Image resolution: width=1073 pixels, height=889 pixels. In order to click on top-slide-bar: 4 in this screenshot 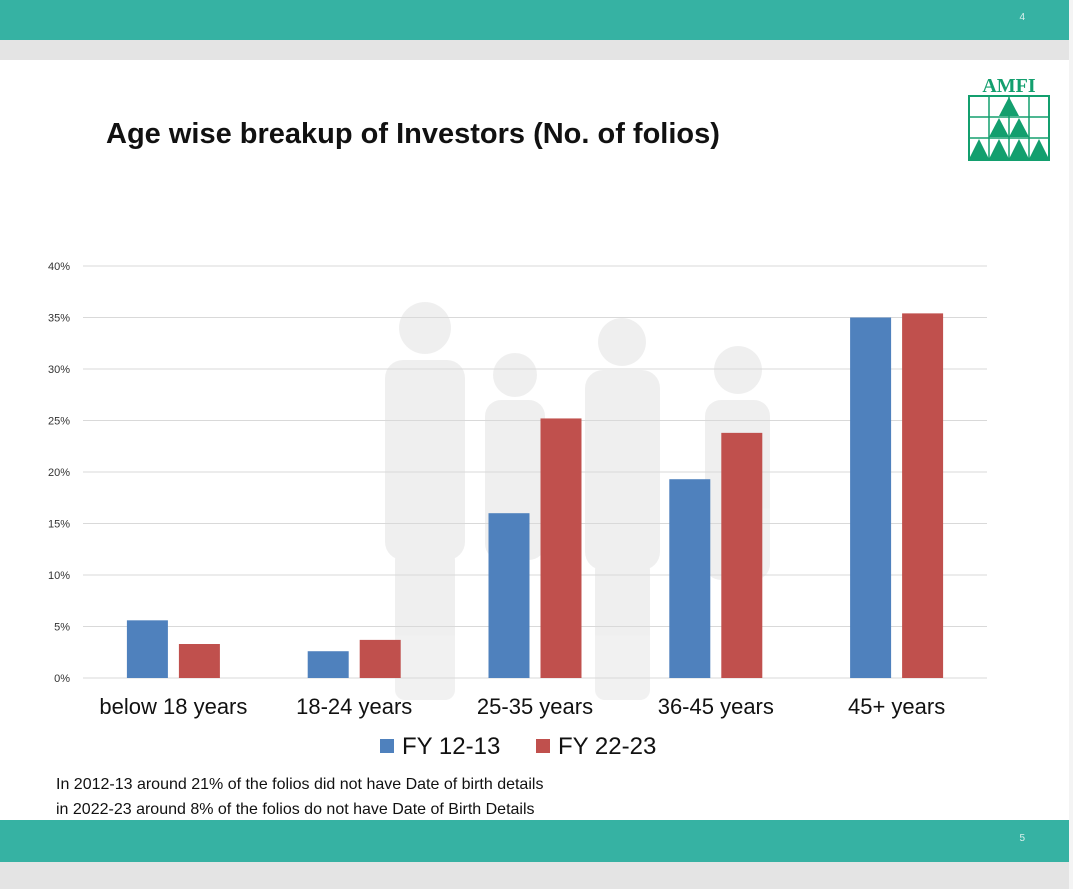, I will do `click(534, 20)`.